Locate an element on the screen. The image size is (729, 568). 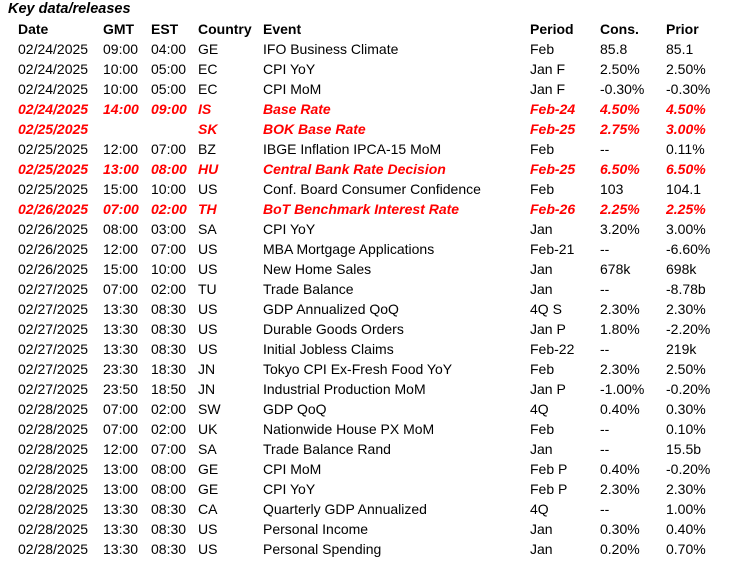
cell-country: JN is located at coordinates (207, 369).